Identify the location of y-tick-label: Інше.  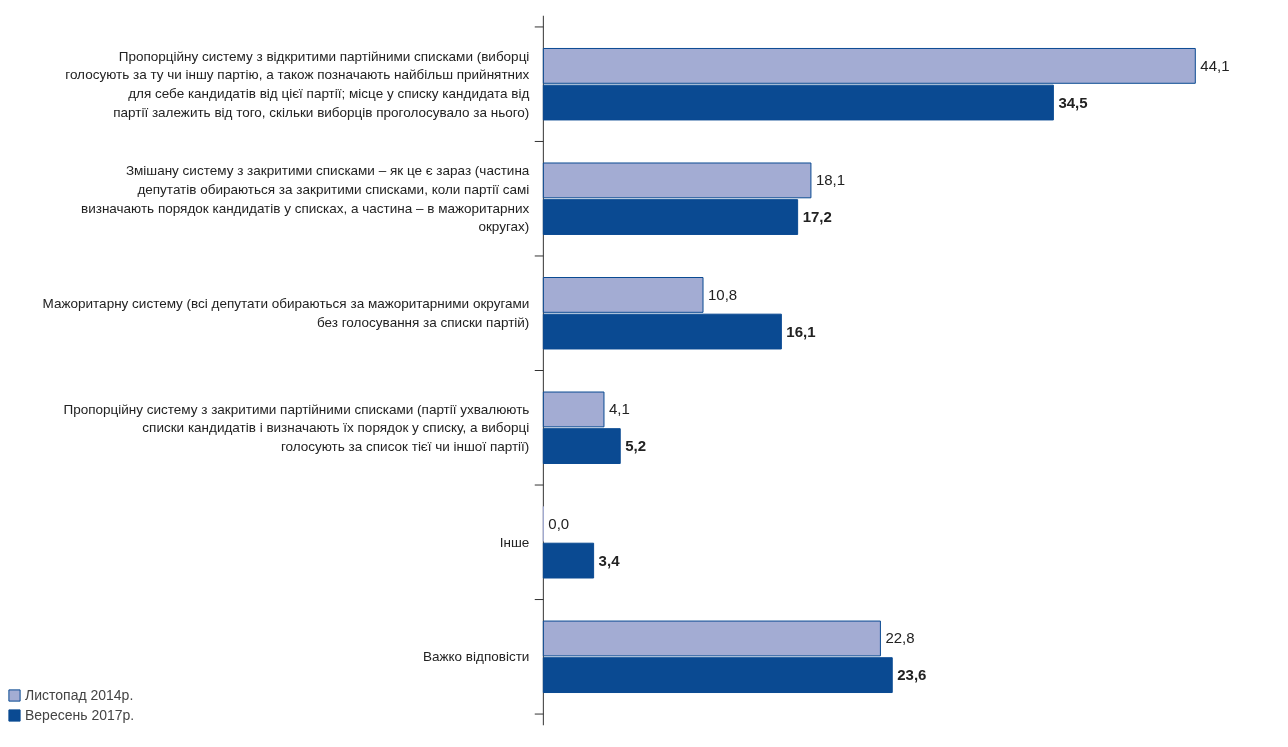
(514, 542).